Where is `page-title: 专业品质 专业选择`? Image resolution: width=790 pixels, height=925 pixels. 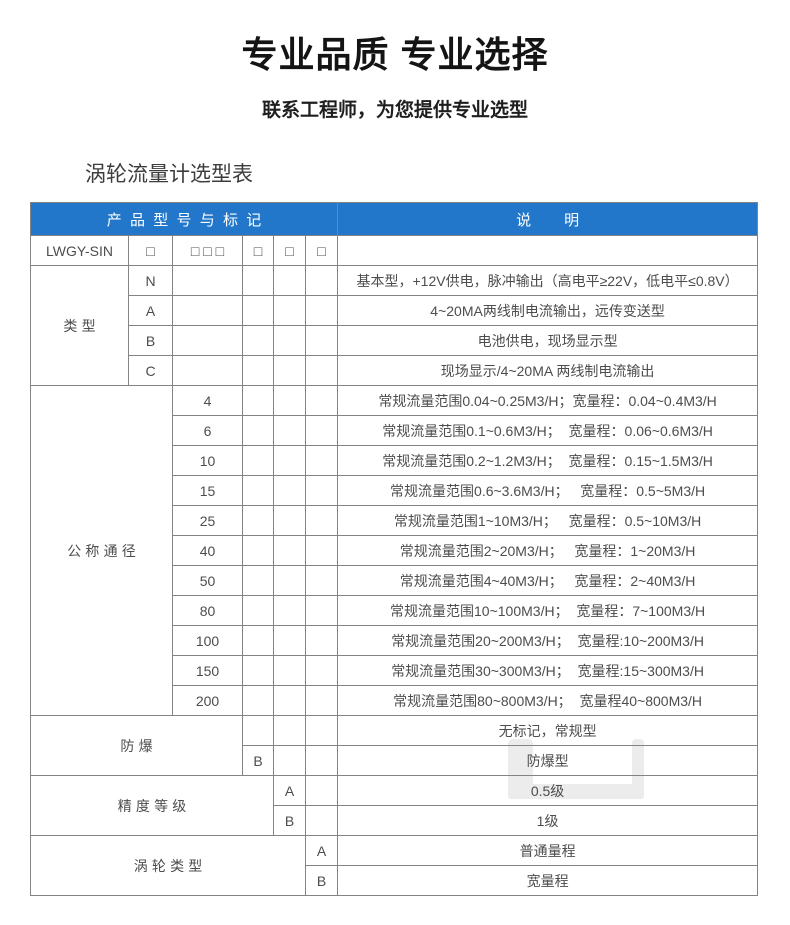 page-title: 专业品质 专业选择 is located at coordinates (395, 54).